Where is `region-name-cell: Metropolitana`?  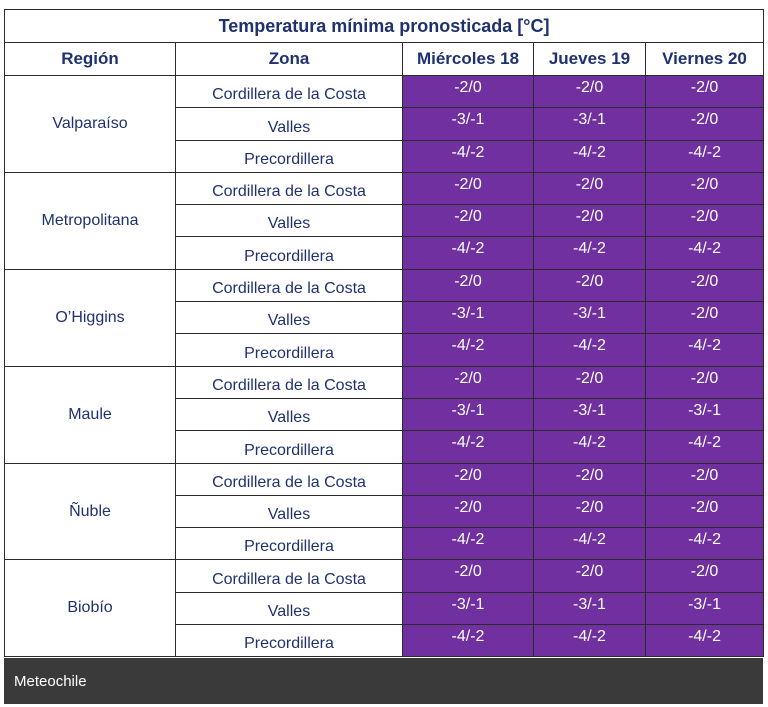 region-name-cell: Metropolitana is located at coordinates (90, 220).